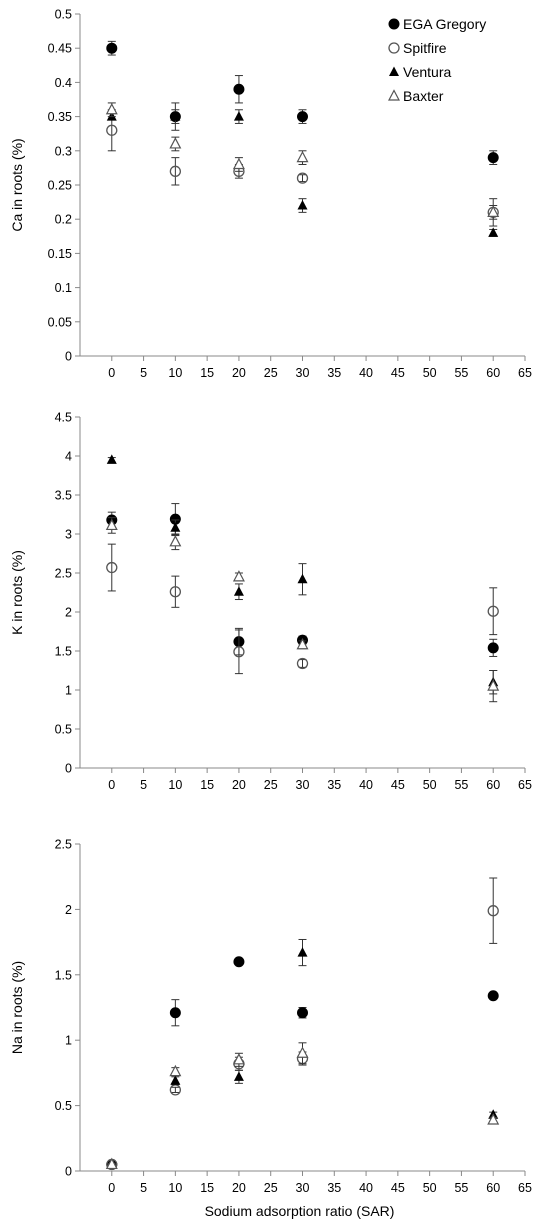 Image resolution: width=550 pixels, height=1227 pixels. I want to click on y-tick-label: 0.2, so click(63, 220).